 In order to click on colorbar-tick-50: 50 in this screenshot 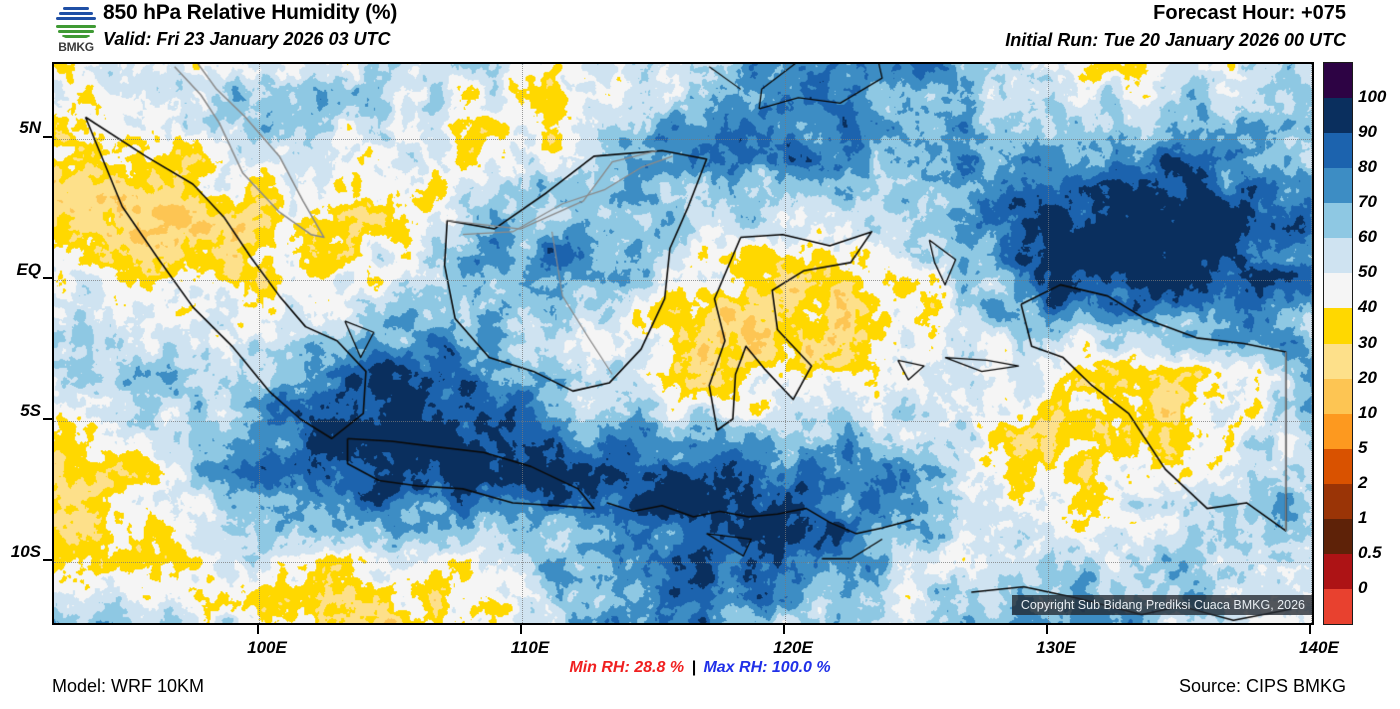, I will do `click(1367, 272)`.